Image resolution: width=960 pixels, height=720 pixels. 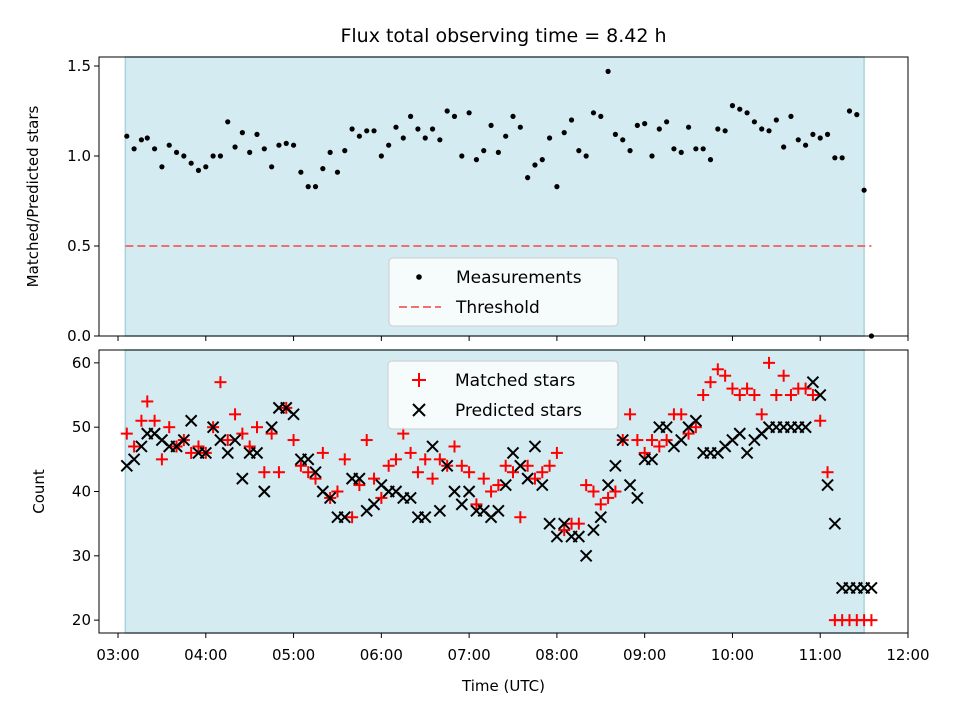 What do you see at coordinates (556, 655) in the screenshot?
I see `x-tick-label: 08:00` at bounding box center [556, 655].